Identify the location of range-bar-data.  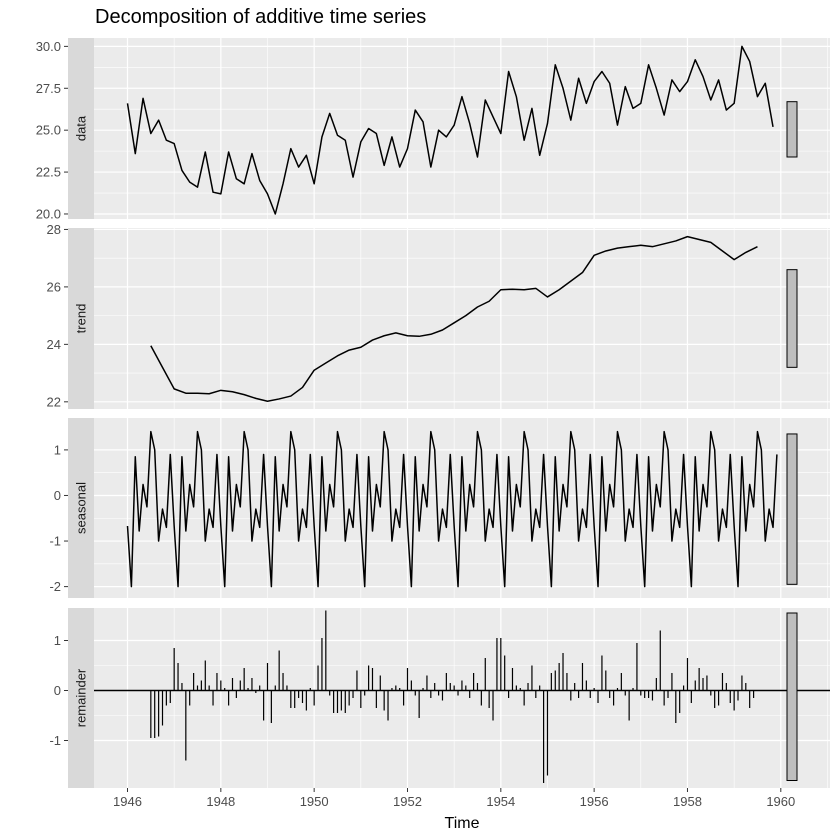
(792, 129).